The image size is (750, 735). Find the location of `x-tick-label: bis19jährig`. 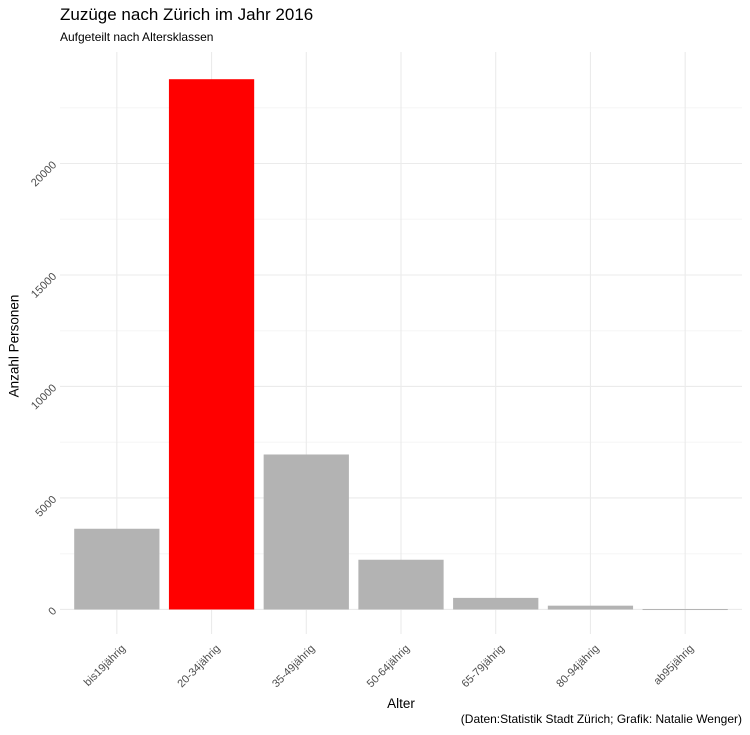

x-tick-label: bis19jährig is located at coordinates (105, 666).